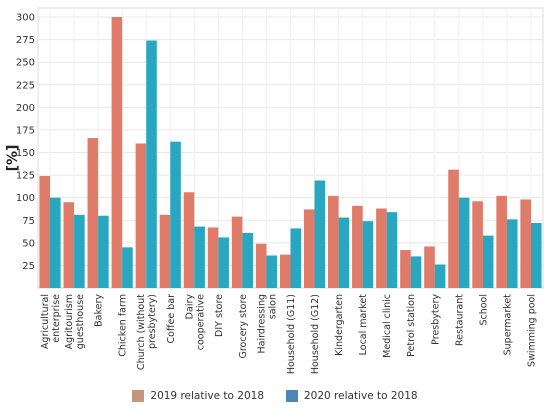 The image size is (550, 413). What do you see at coordinates (28, 221) in the screenshot?
I see `y-tick-label: 75` at bounding box center [28, 221].